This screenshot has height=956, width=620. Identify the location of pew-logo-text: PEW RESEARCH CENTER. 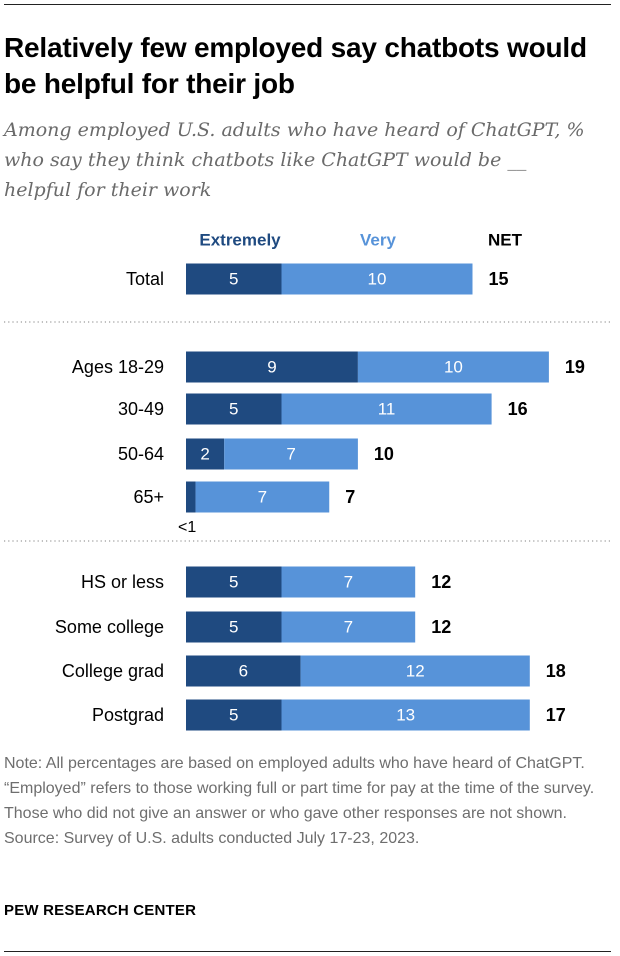
(100, 910).